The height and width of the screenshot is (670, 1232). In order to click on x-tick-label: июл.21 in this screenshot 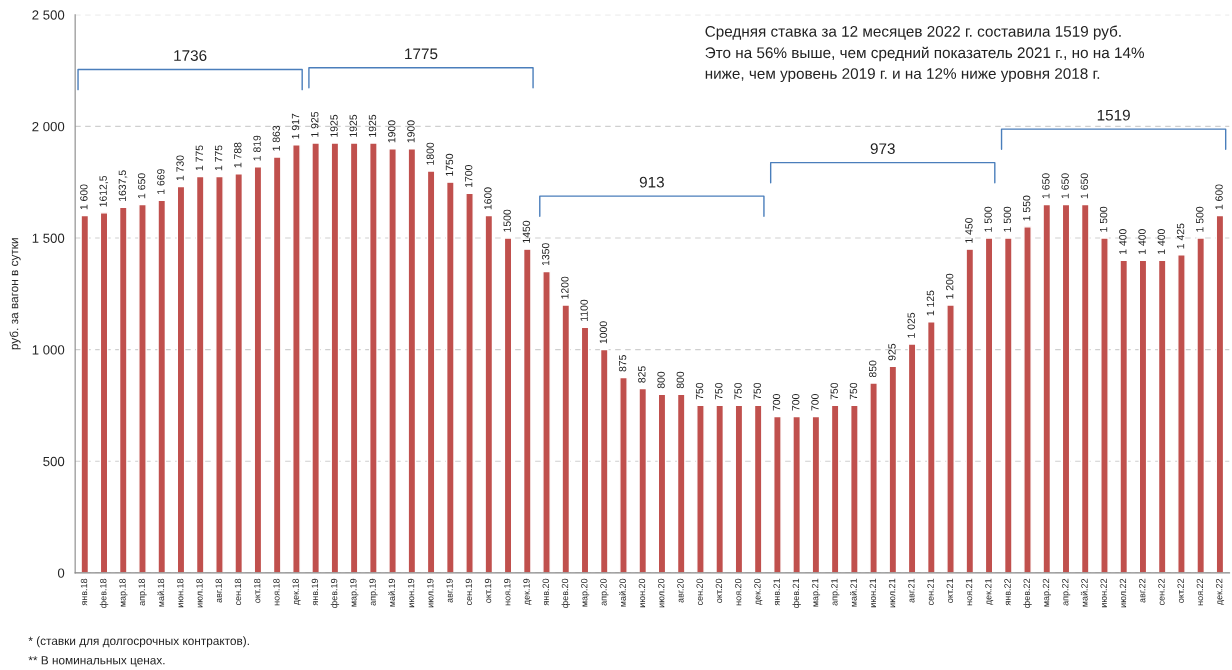, I will do `click(892, 593)`.